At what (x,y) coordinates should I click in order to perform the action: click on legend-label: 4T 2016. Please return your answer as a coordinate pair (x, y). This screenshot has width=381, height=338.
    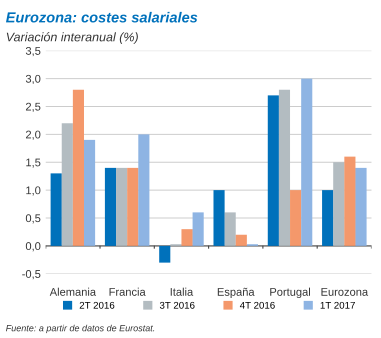
    Looking at the image, I should click on (257, 305).